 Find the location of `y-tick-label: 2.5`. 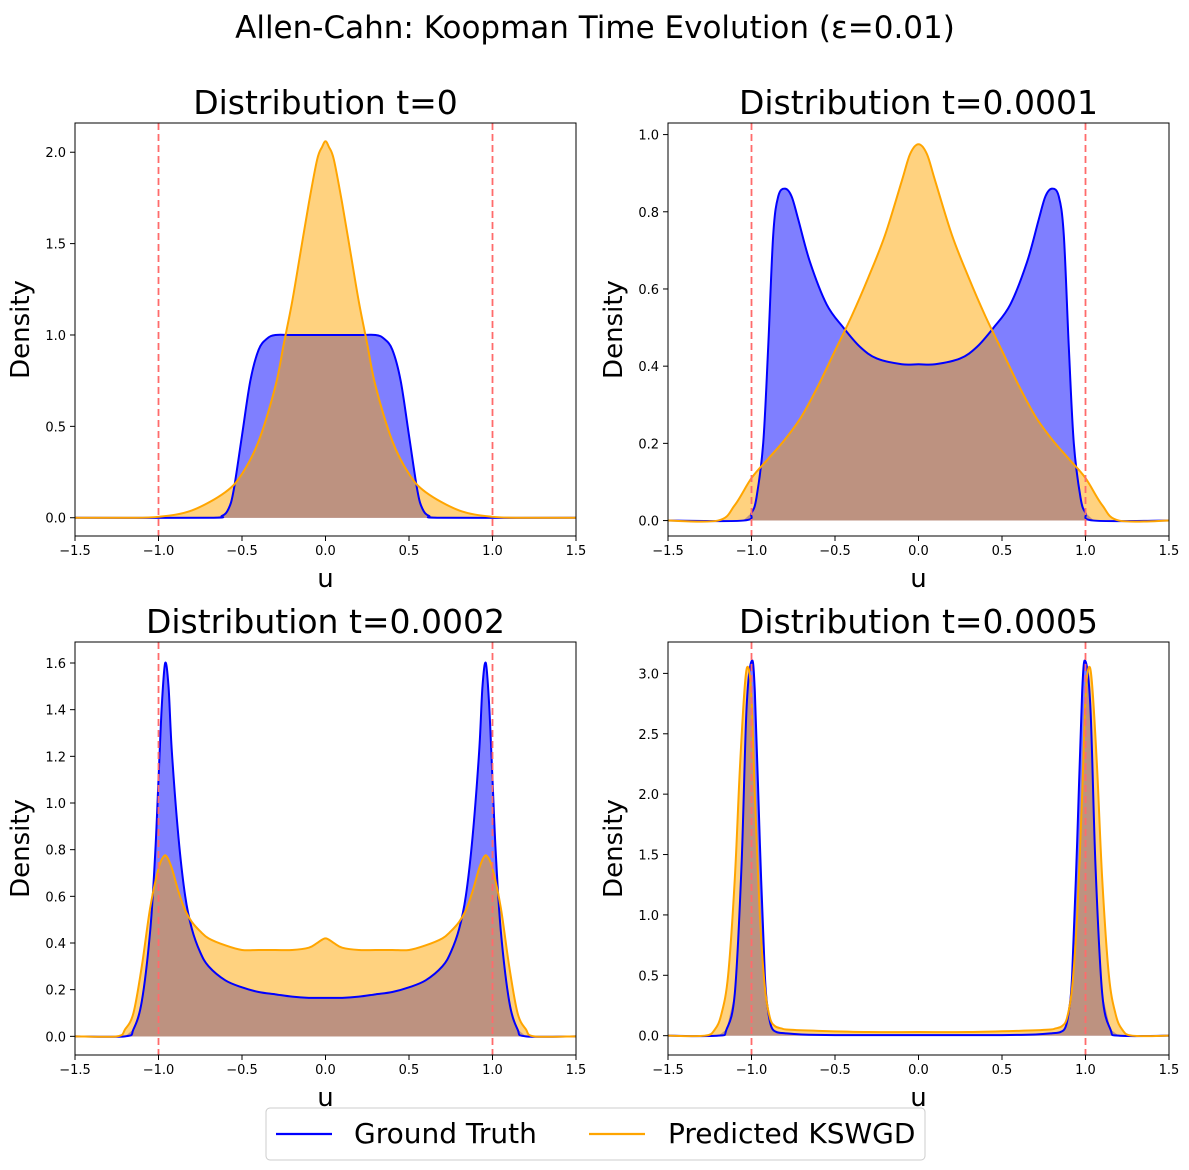

y-tick-label: 2.5 is located at coordinates (648, 735).